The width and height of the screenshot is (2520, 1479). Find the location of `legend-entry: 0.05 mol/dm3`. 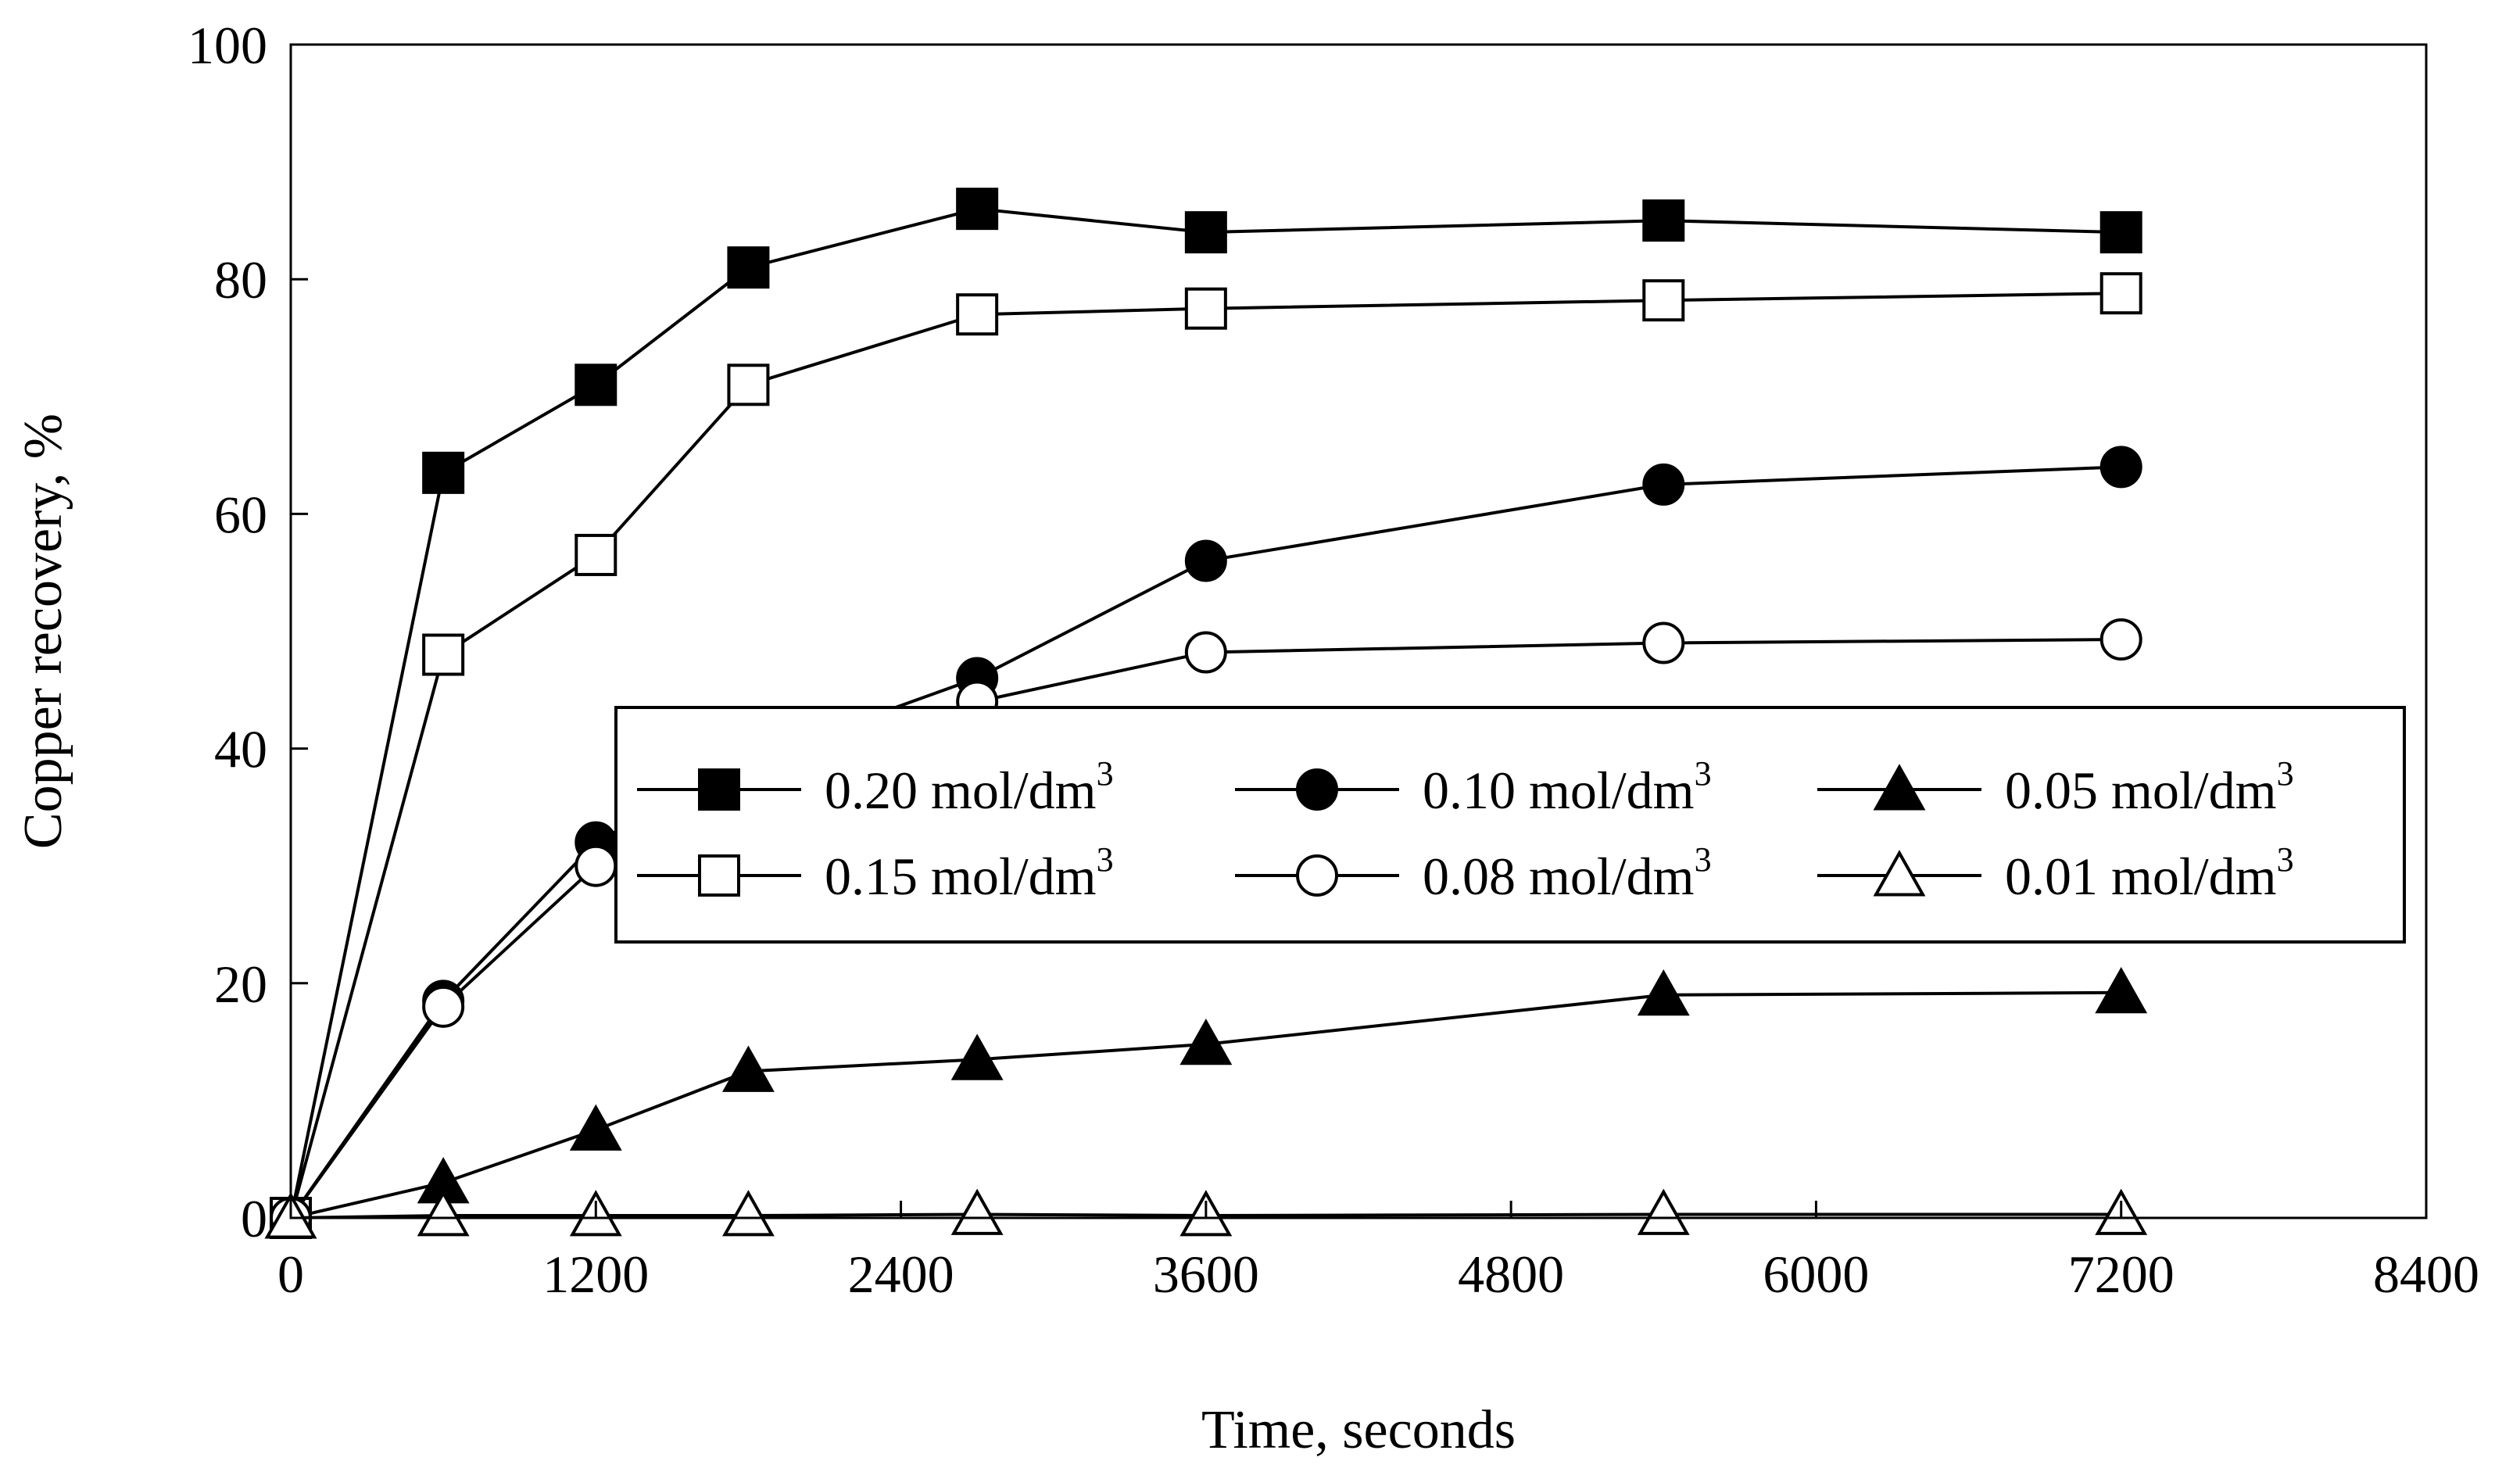

legend-entry: 0.05 mol/dm3 is located at coordinates (2055, 787).